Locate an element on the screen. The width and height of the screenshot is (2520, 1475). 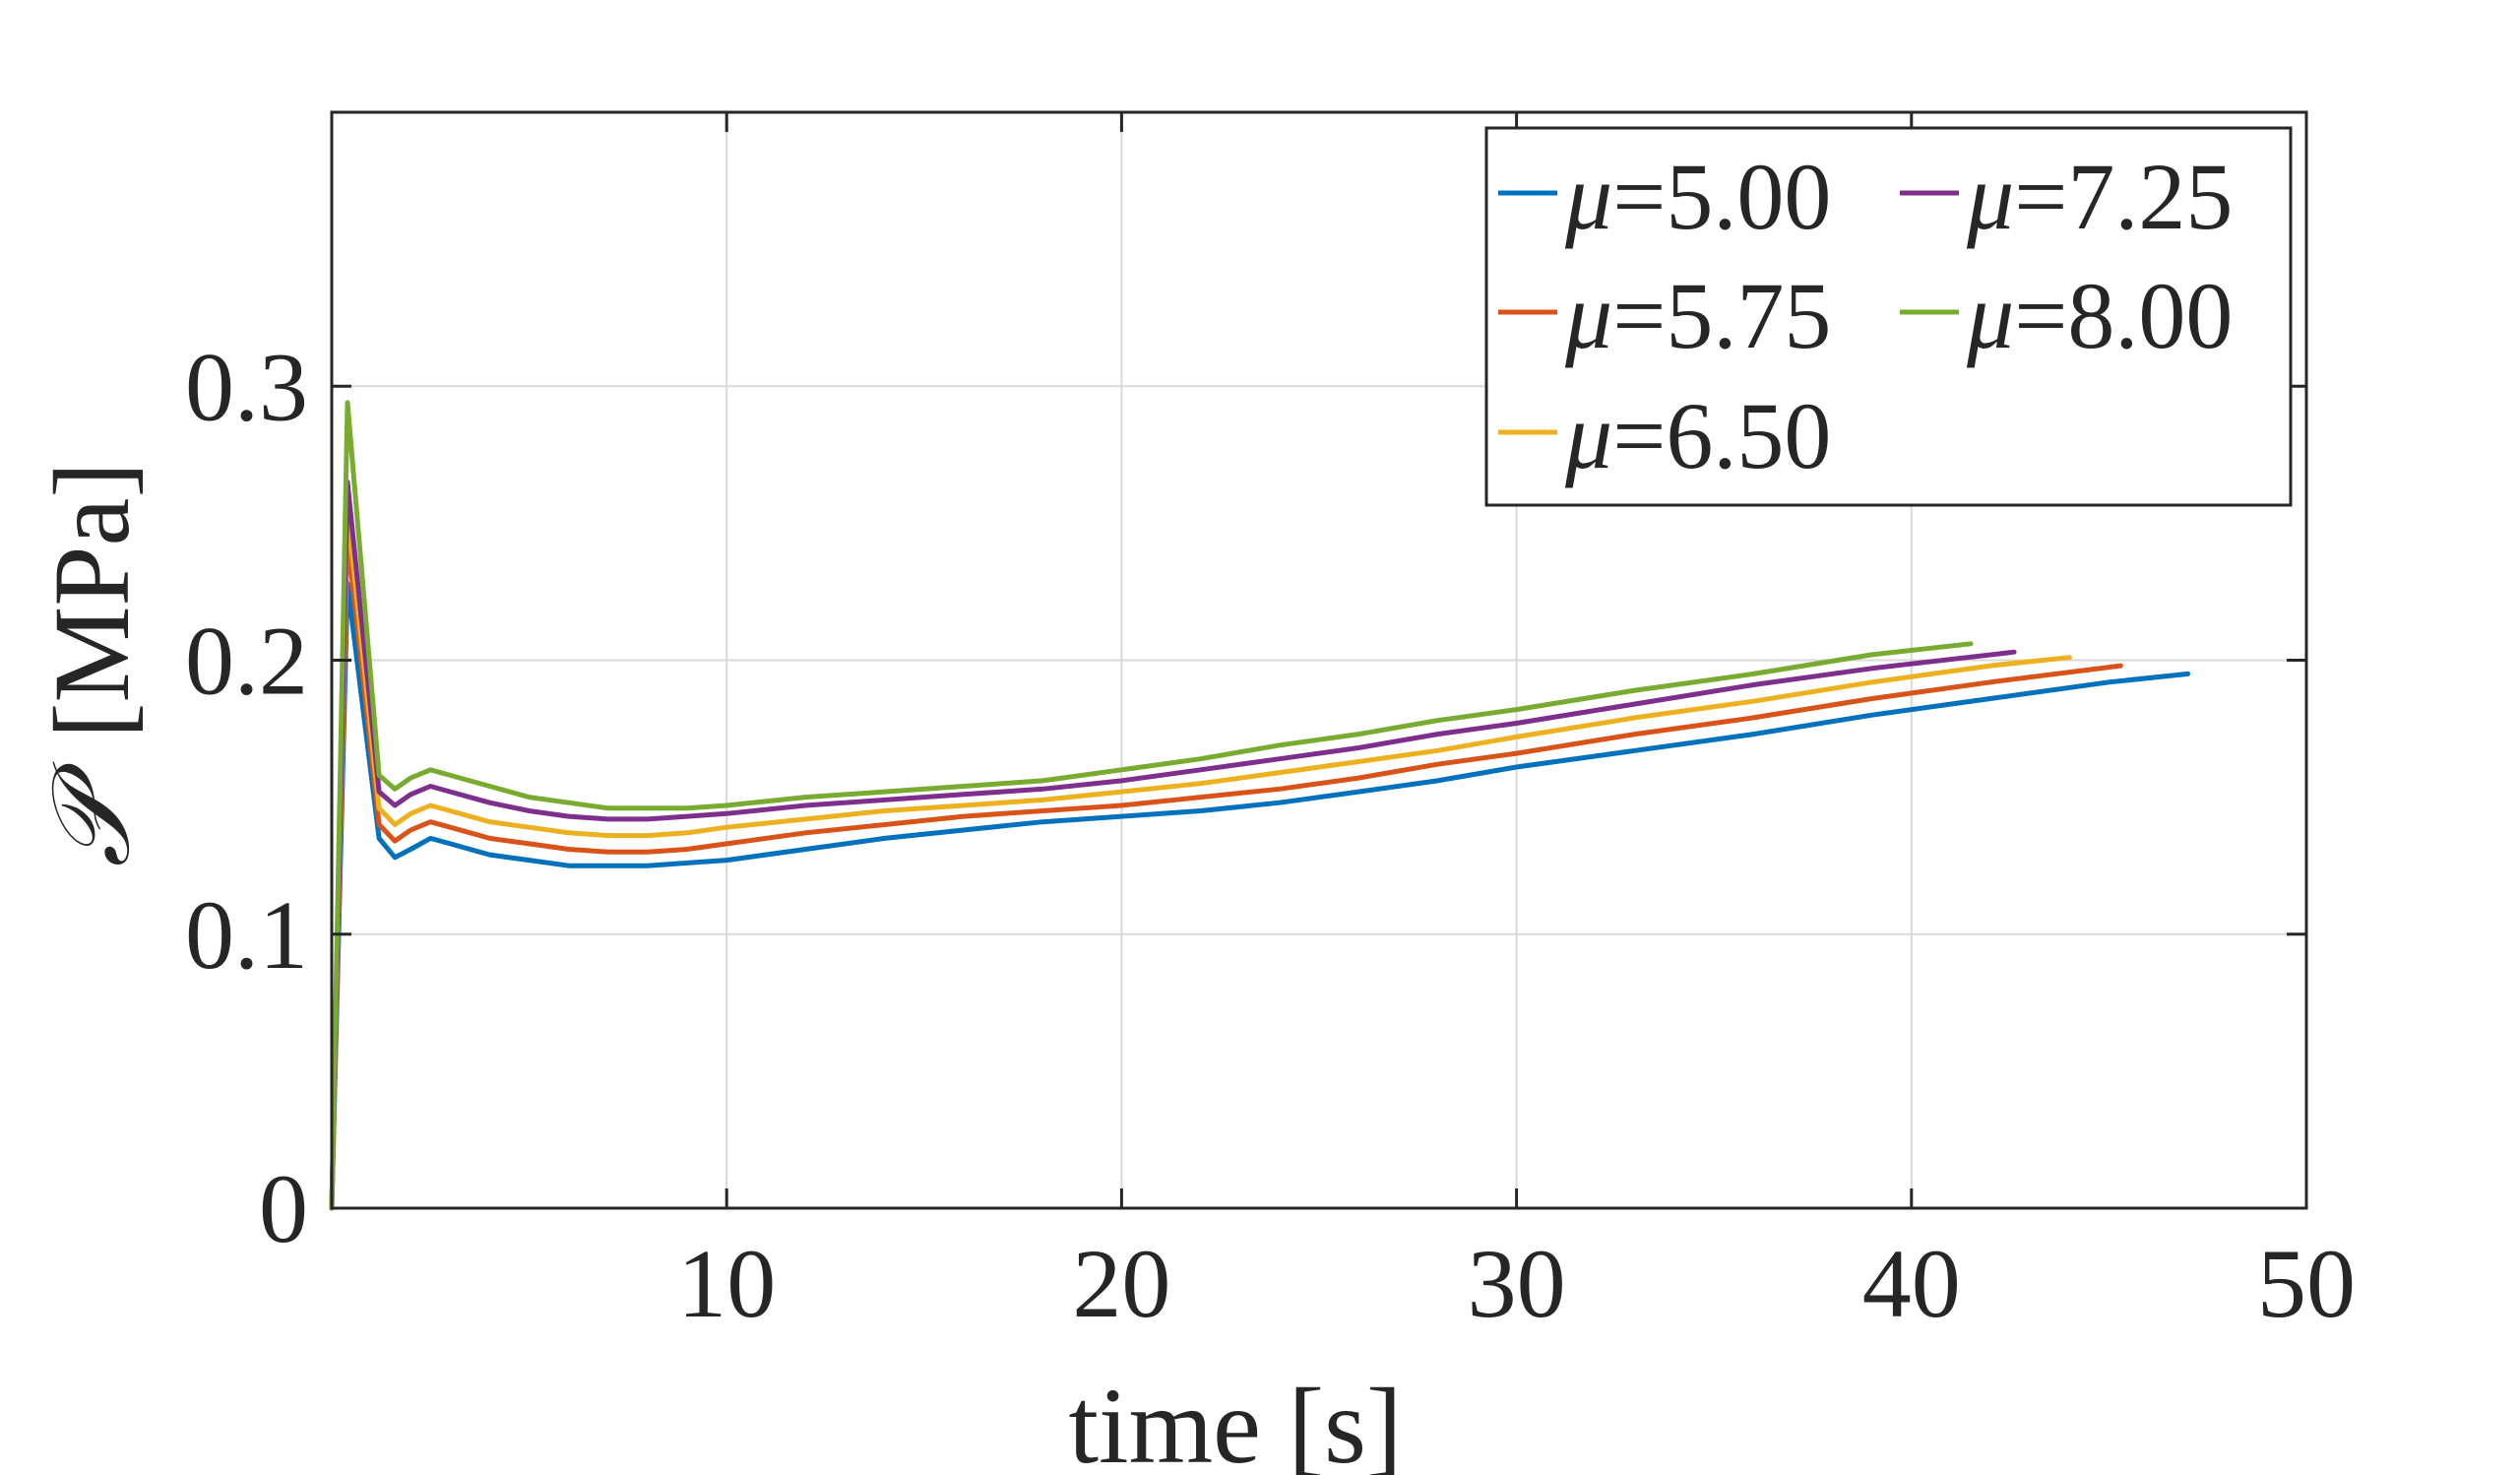
y-tick-label: 0 is located at coordinates (283, 1209).